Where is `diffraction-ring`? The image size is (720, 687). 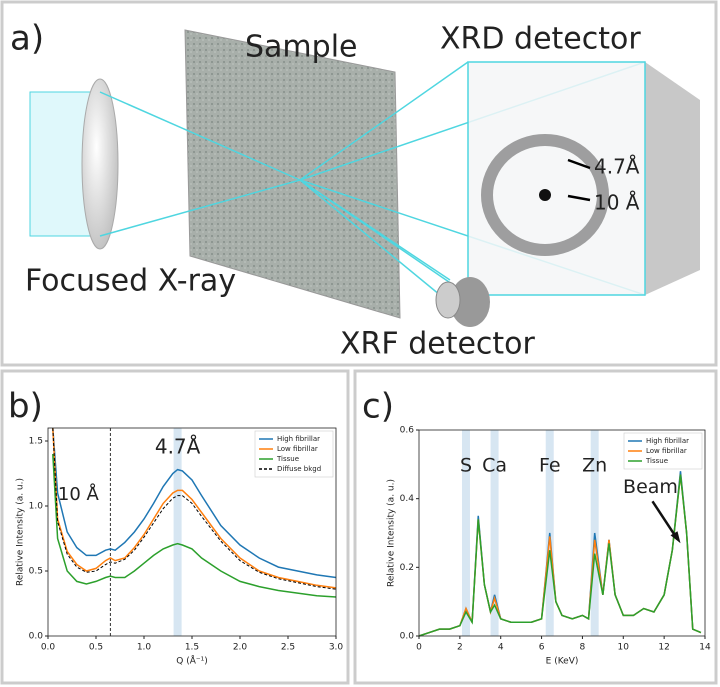 diffraction-ring is located at coordinates (545, 195).